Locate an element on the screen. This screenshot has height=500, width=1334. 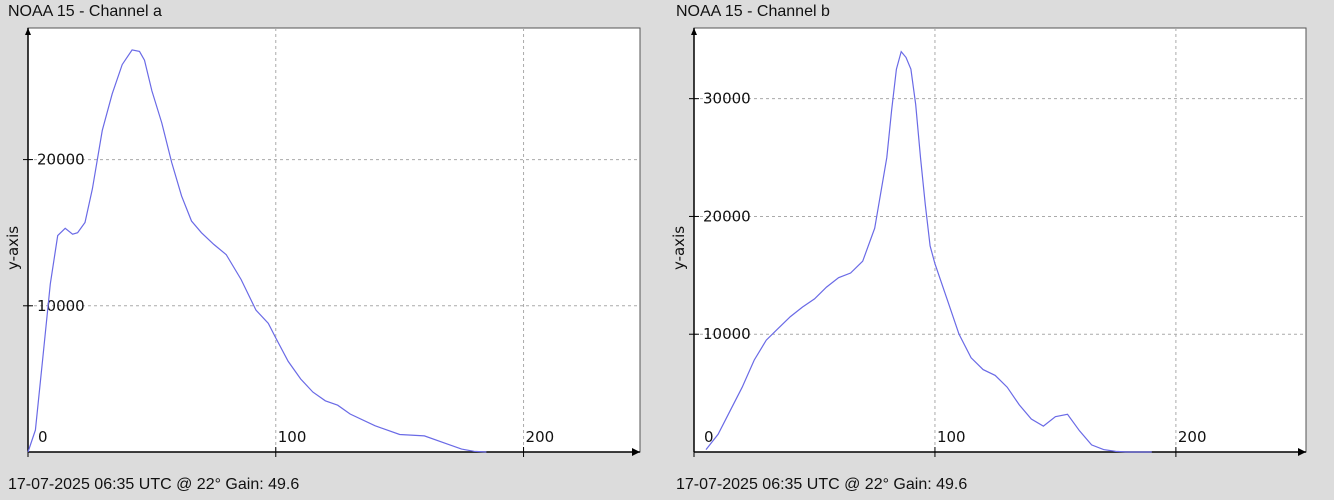
chart-title: NOAA 15 - Channel b is located at coordinates (753, 11).